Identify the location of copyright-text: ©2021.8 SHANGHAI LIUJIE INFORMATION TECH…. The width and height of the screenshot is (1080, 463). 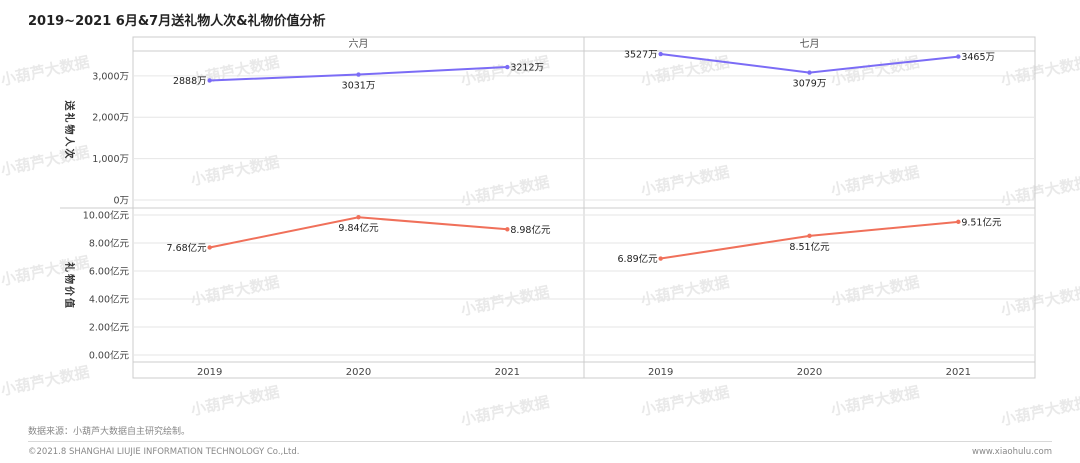
(164, 452).